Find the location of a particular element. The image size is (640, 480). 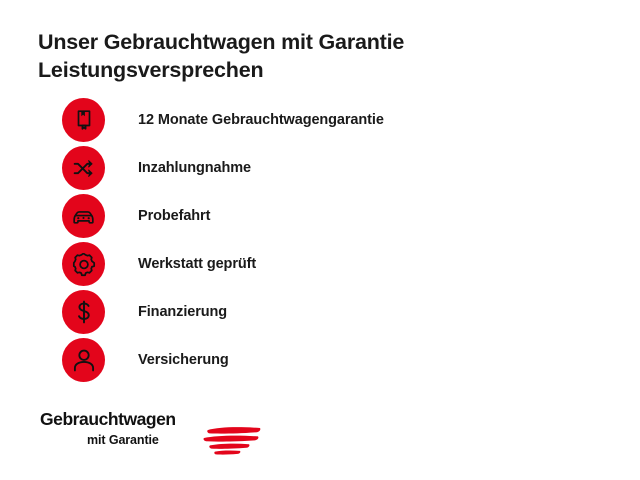

benefit-item-versicherung: Versicherung is located at coordinates (320, 360).